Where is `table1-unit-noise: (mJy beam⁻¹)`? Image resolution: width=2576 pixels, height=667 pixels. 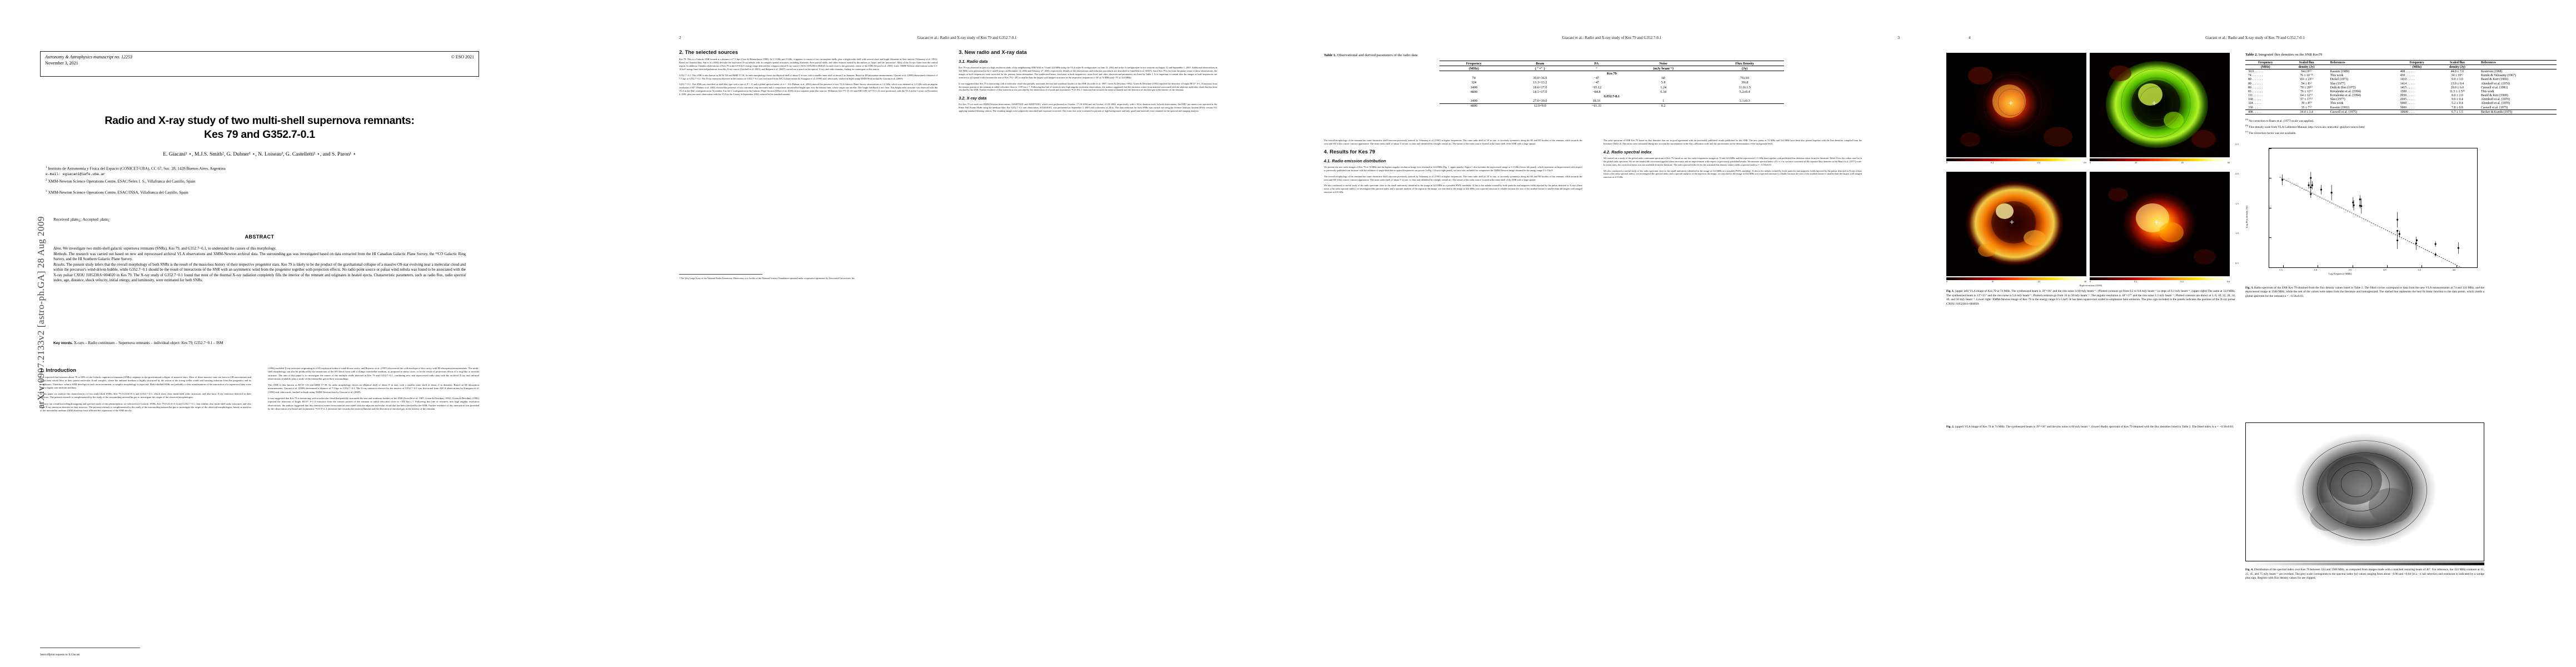 table1-unit-noise: (mJy beam⁻¹) is located at coordinates (1663, 68).